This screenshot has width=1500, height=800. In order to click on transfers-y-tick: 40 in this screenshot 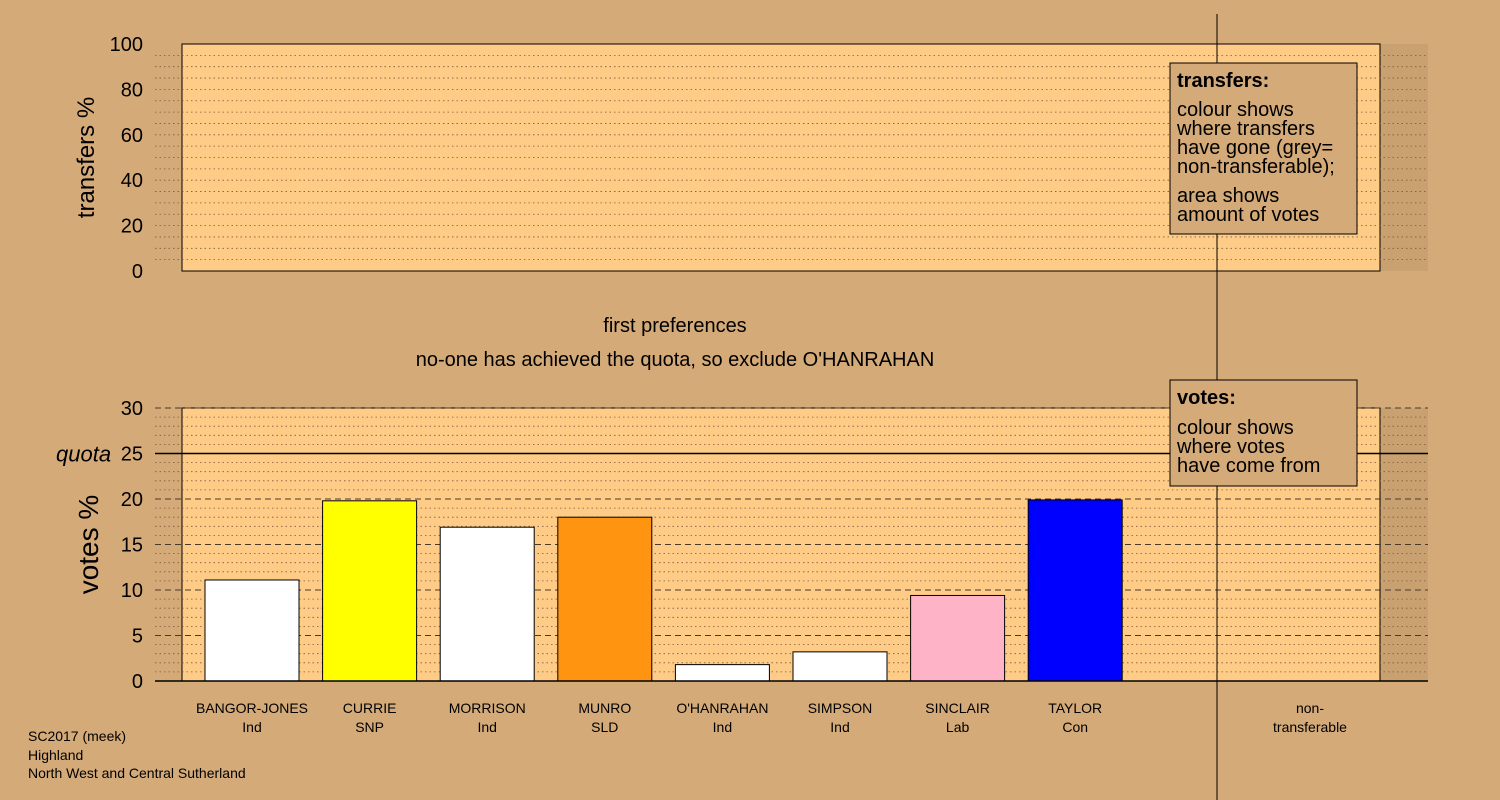, I will do `click(132, 181)`.